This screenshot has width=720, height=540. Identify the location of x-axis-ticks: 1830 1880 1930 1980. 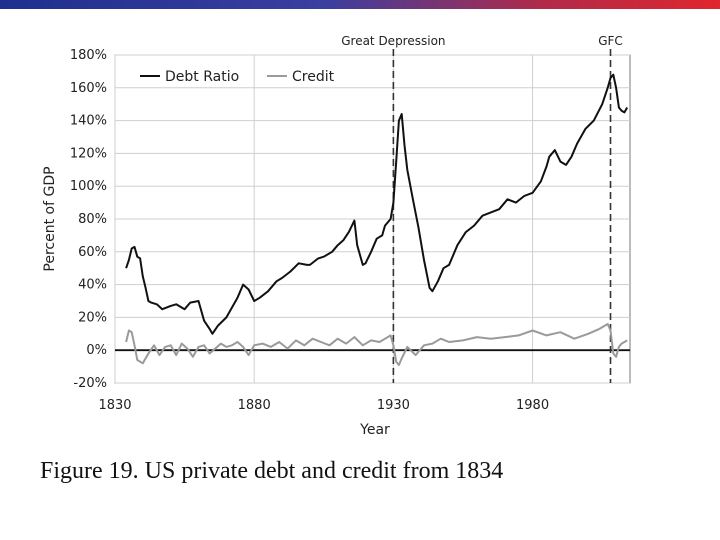
(323, 405).